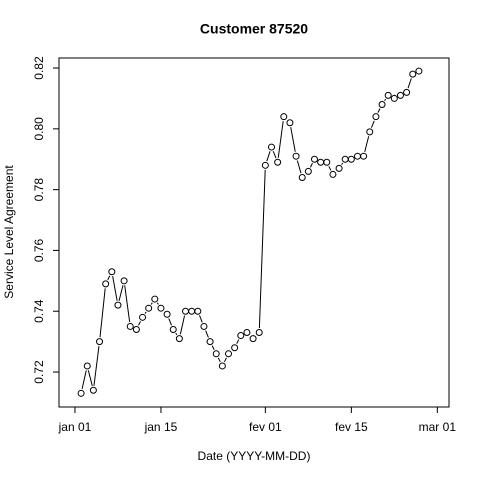 This screenshot has height=480, width=480. What do you see at coordinates (39, 311) in the screenshot?
I see `y-tick-label: 0.74` at bounding box center [39, 311].